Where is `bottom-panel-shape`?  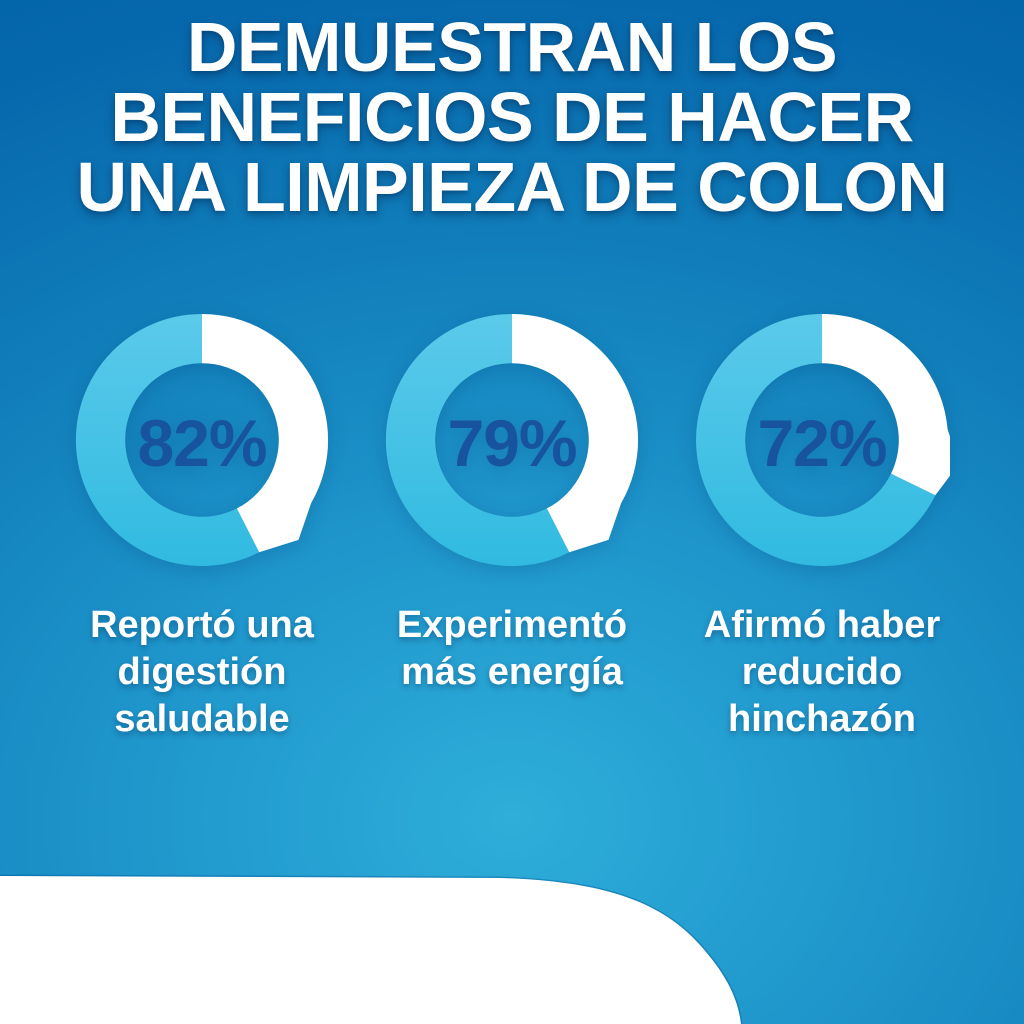 bottom-panel-shape is located at coordinates (370, 950).